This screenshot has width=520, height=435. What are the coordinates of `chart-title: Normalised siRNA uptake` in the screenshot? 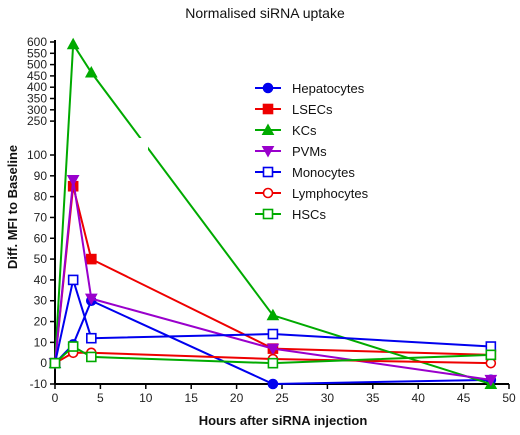 It's located at (265, 13).